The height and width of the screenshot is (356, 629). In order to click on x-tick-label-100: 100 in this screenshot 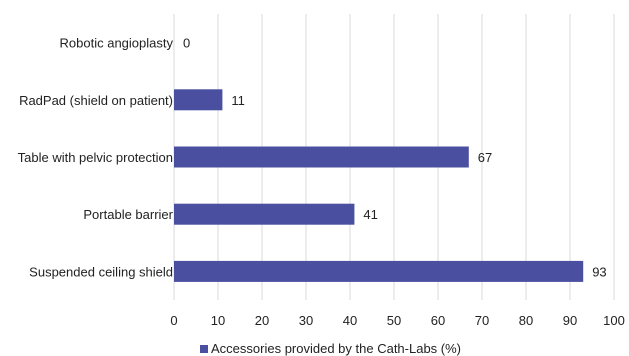, I will do `click(614, 320)`.